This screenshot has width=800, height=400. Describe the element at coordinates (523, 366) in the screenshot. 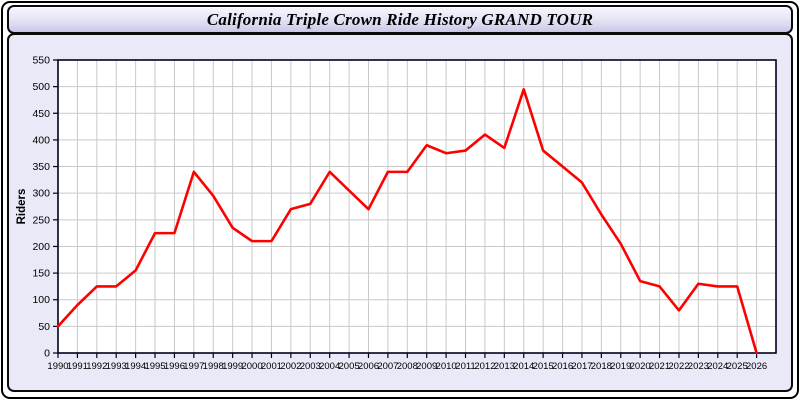

I see `svg-text: 2014` at that location.